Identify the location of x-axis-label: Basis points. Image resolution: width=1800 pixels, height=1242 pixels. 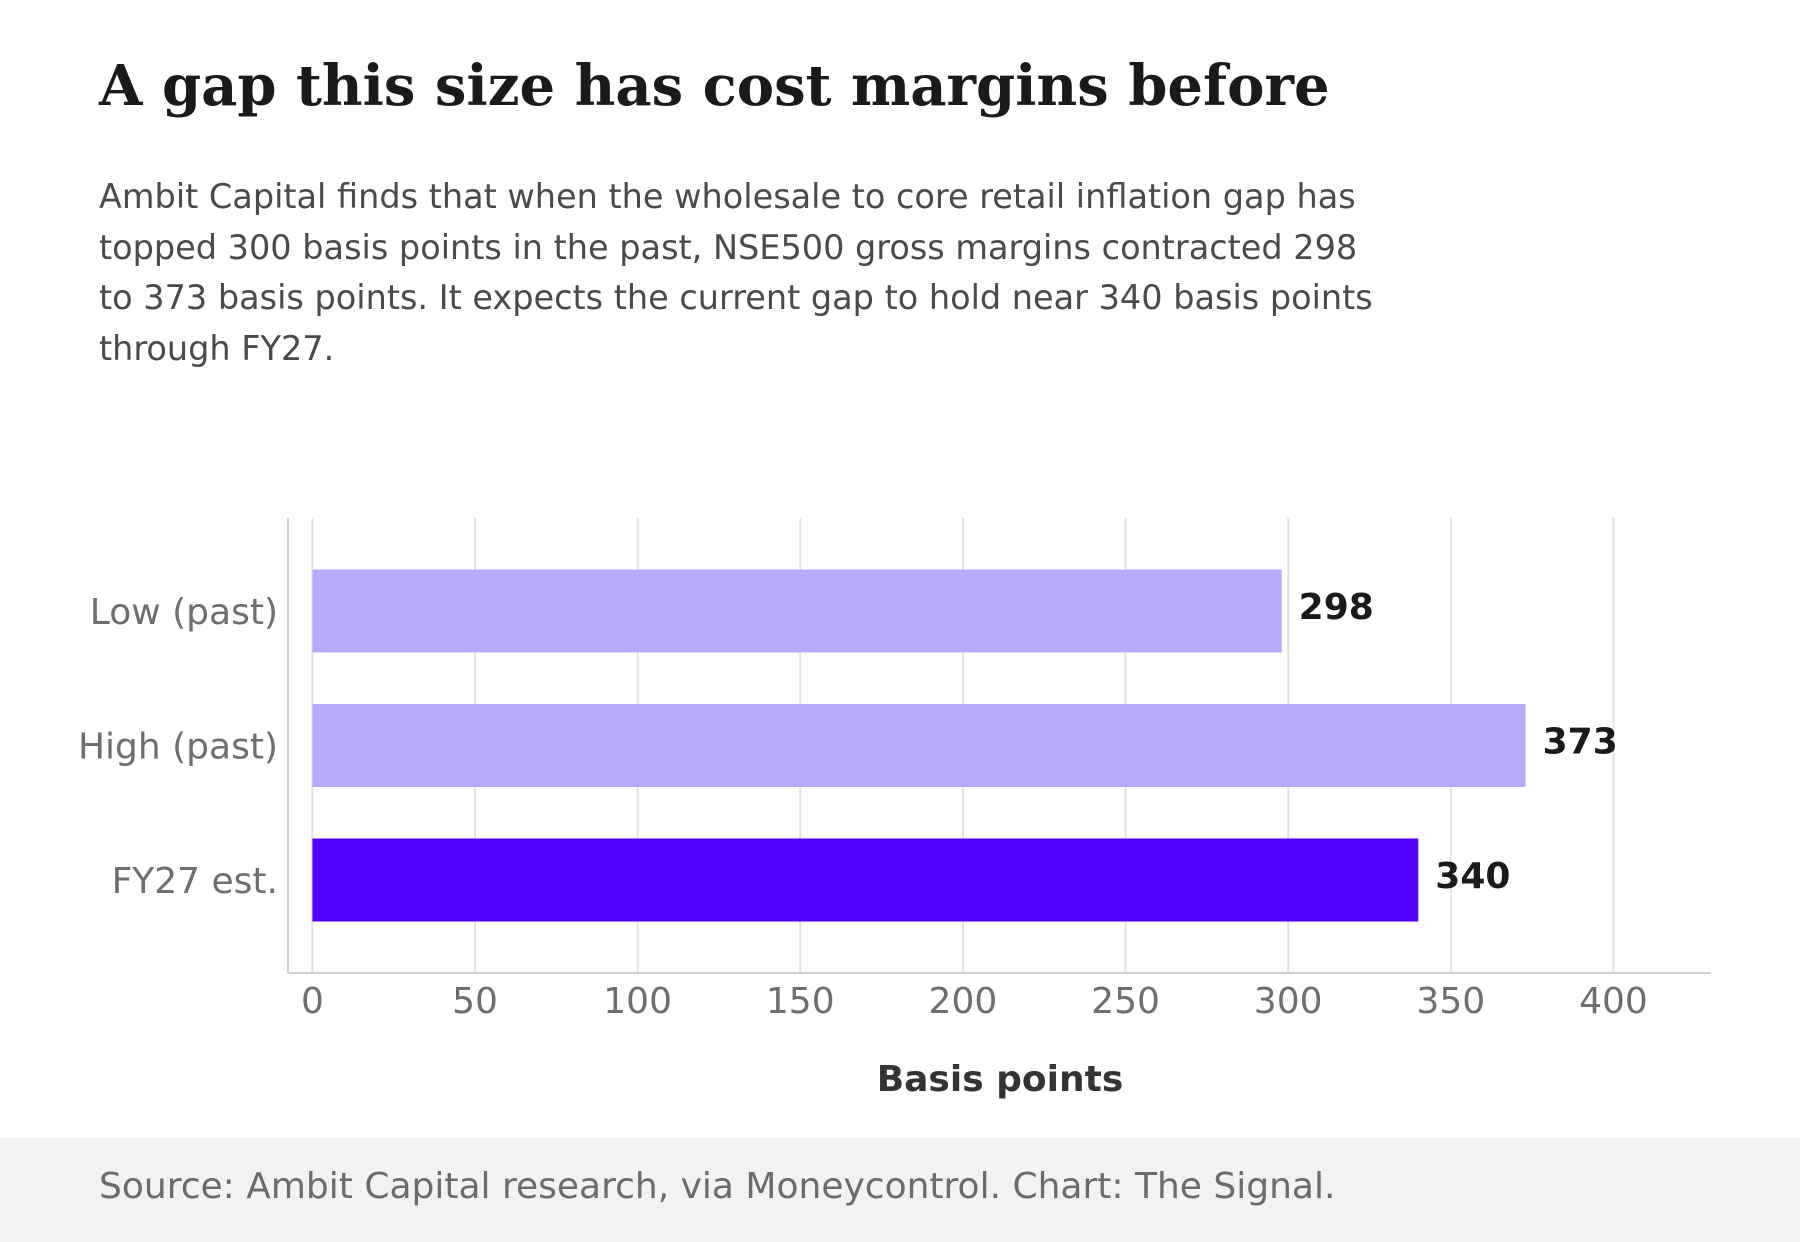
(1000, 1079).